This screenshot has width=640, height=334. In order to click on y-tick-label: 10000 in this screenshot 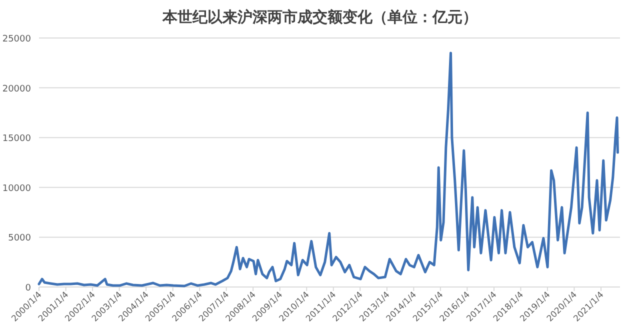, I will do `click(17, 189)`.